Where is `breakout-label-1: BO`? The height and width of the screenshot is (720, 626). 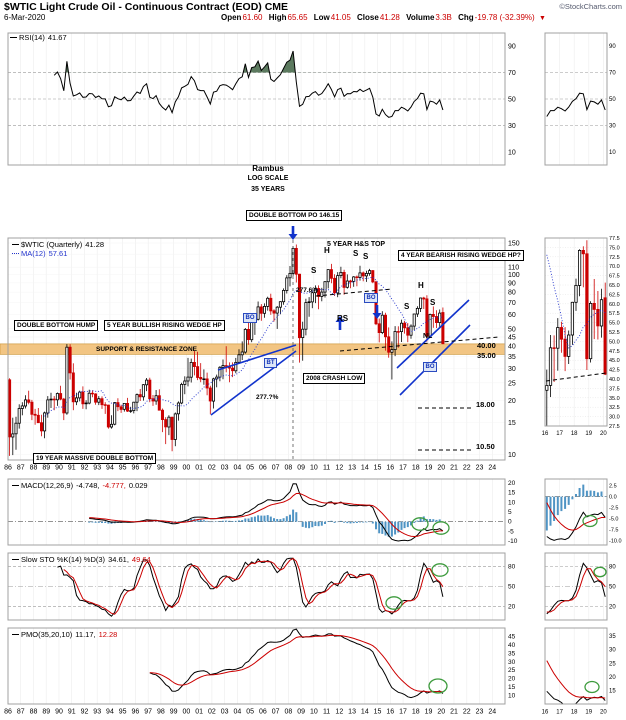
breakout-label-1: BO is located at coordinates (250, 318).